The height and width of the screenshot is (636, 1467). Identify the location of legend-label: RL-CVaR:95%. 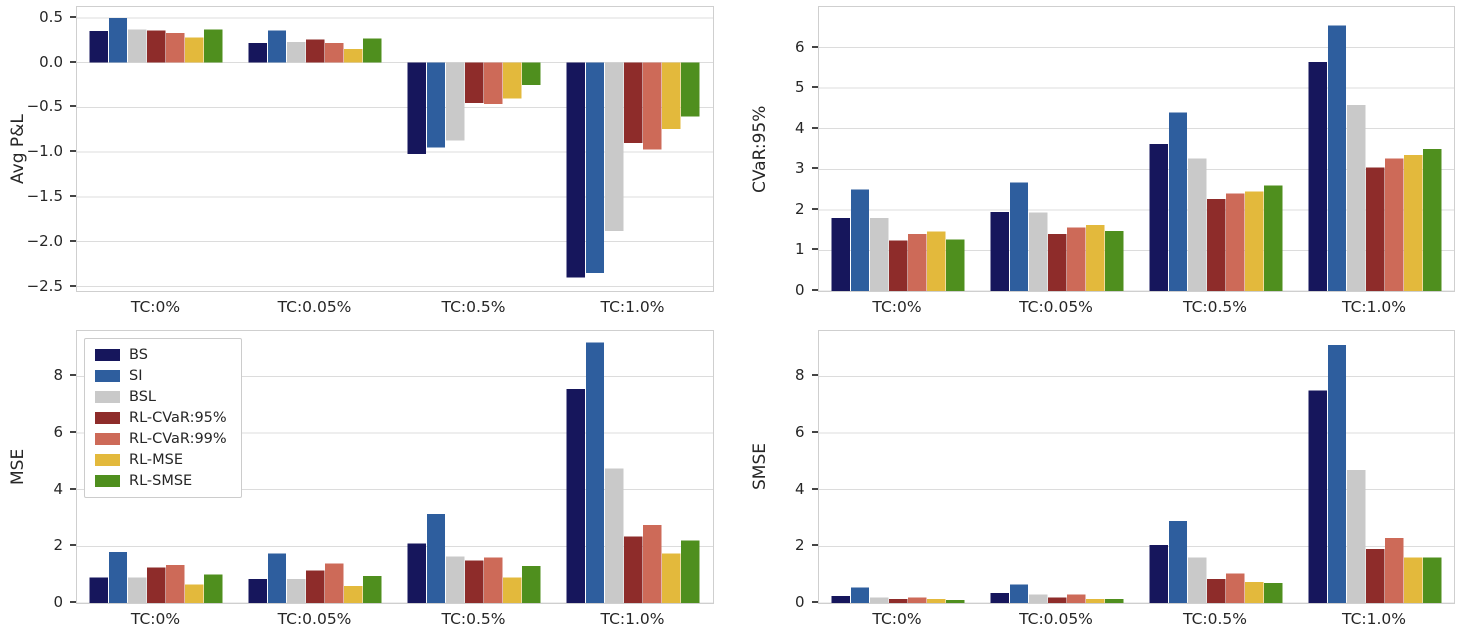
(178, 418).